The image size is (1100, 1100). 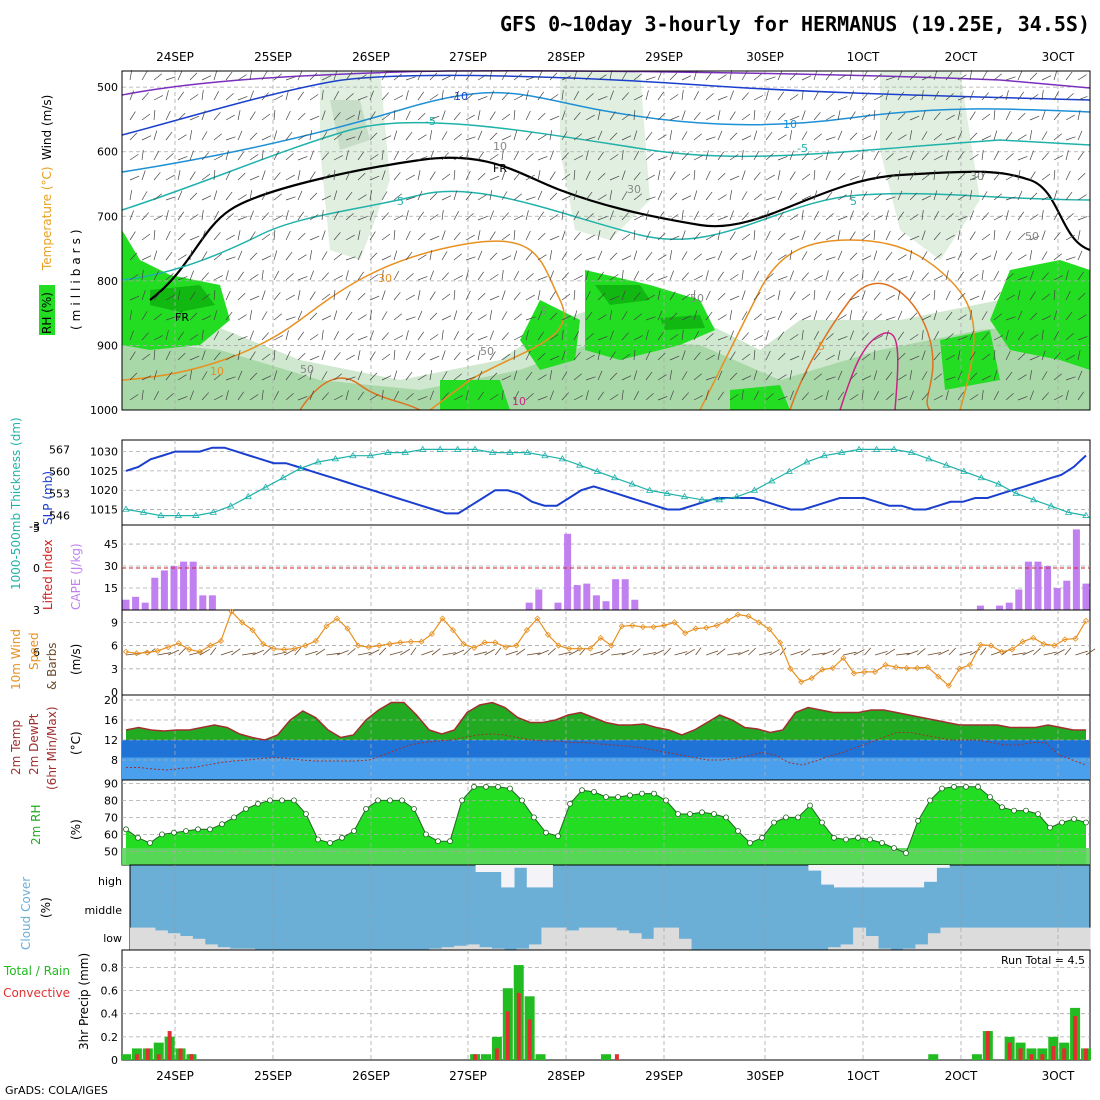 I want to click on temp-tick-label: 20, so click(x=111, y=700).